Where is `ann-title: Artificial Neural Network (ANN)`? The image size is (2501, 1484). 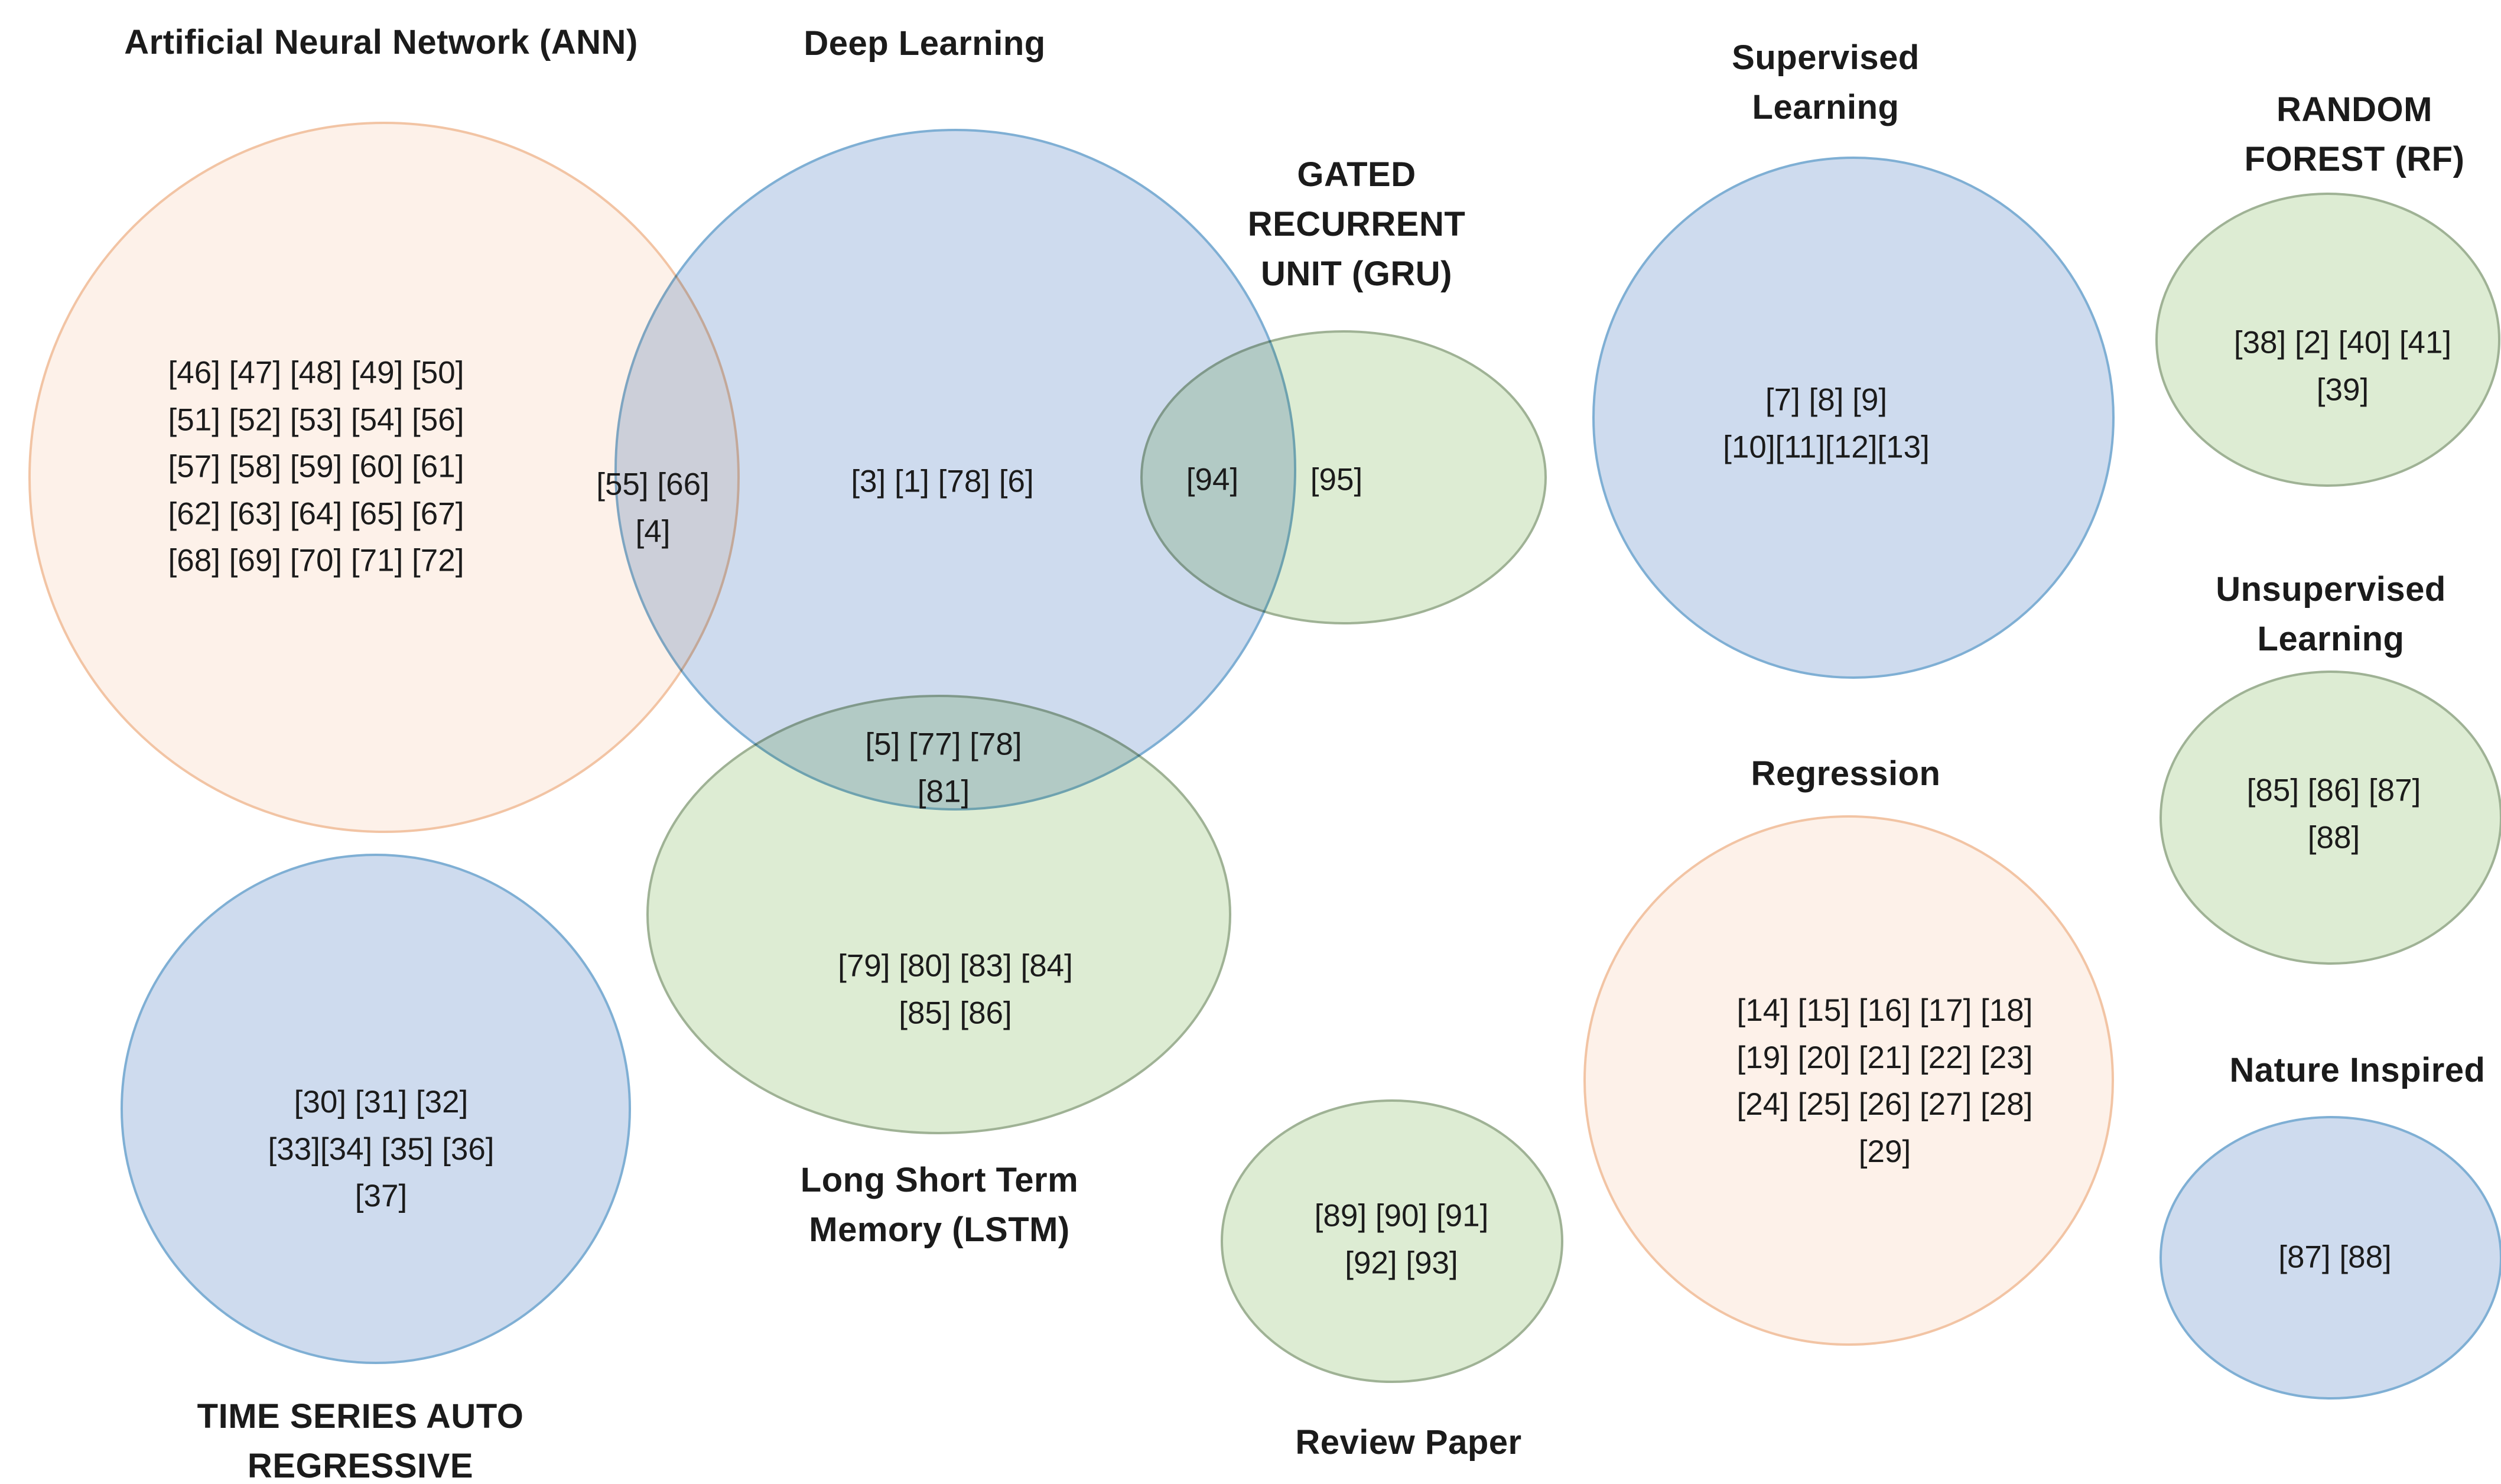
ann-title: Artificial Neural Network (ANN) is located at coordinates (381, 41).